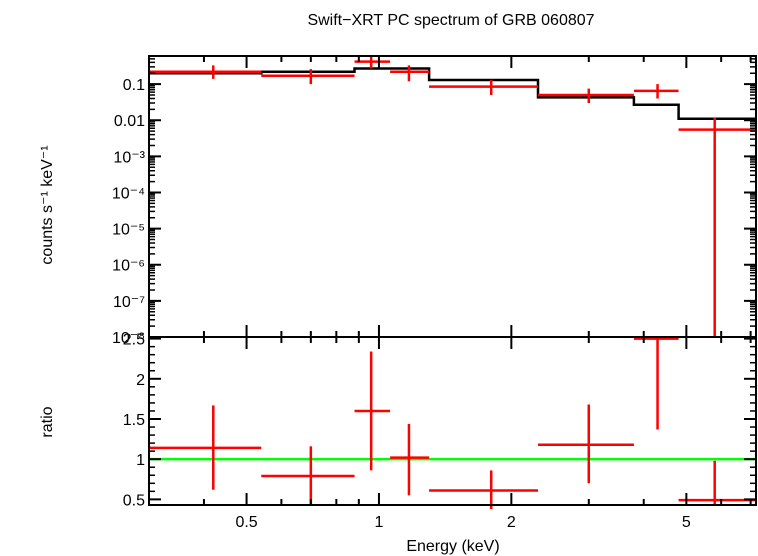  What do you see at coordinates (452, 546) in the screenshot?
I see `x-axis-label: Energy (keV)` at bounding box center [452, 546].